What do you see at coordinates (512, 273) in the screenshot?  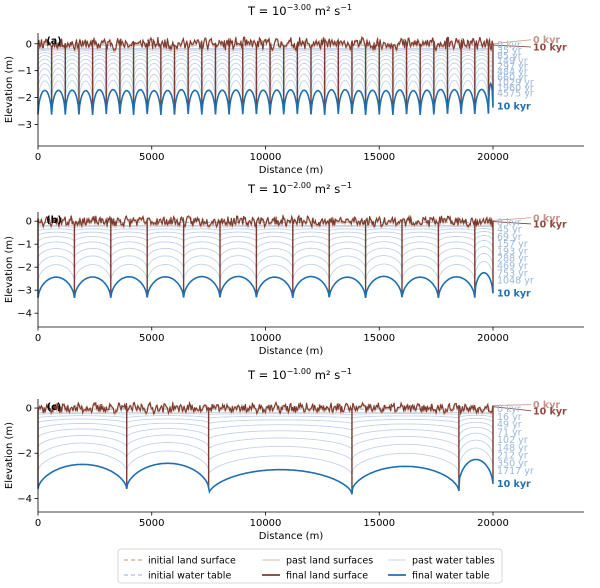 I see `water-time-label: 753 yr` at bounding box center [512, 273].